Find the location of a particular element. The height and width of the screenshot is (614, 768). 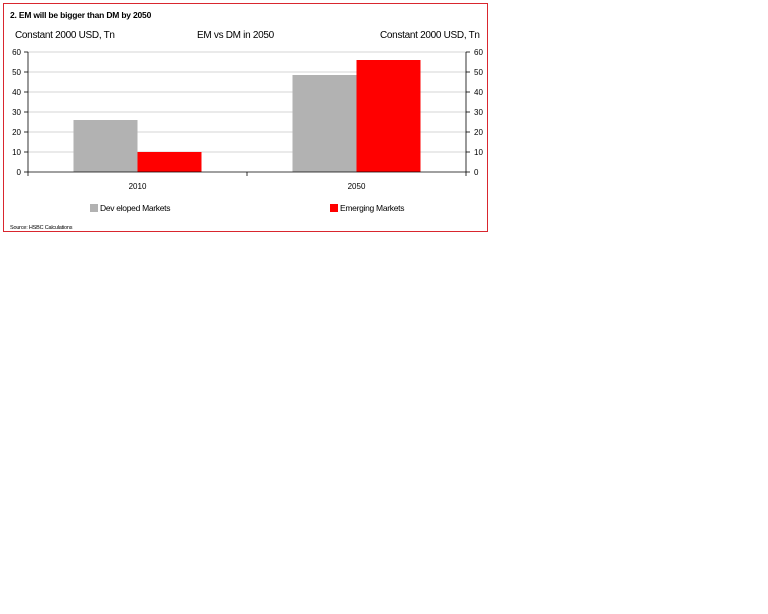

bar-emerging-2050 is located at coordinates (388, 116).